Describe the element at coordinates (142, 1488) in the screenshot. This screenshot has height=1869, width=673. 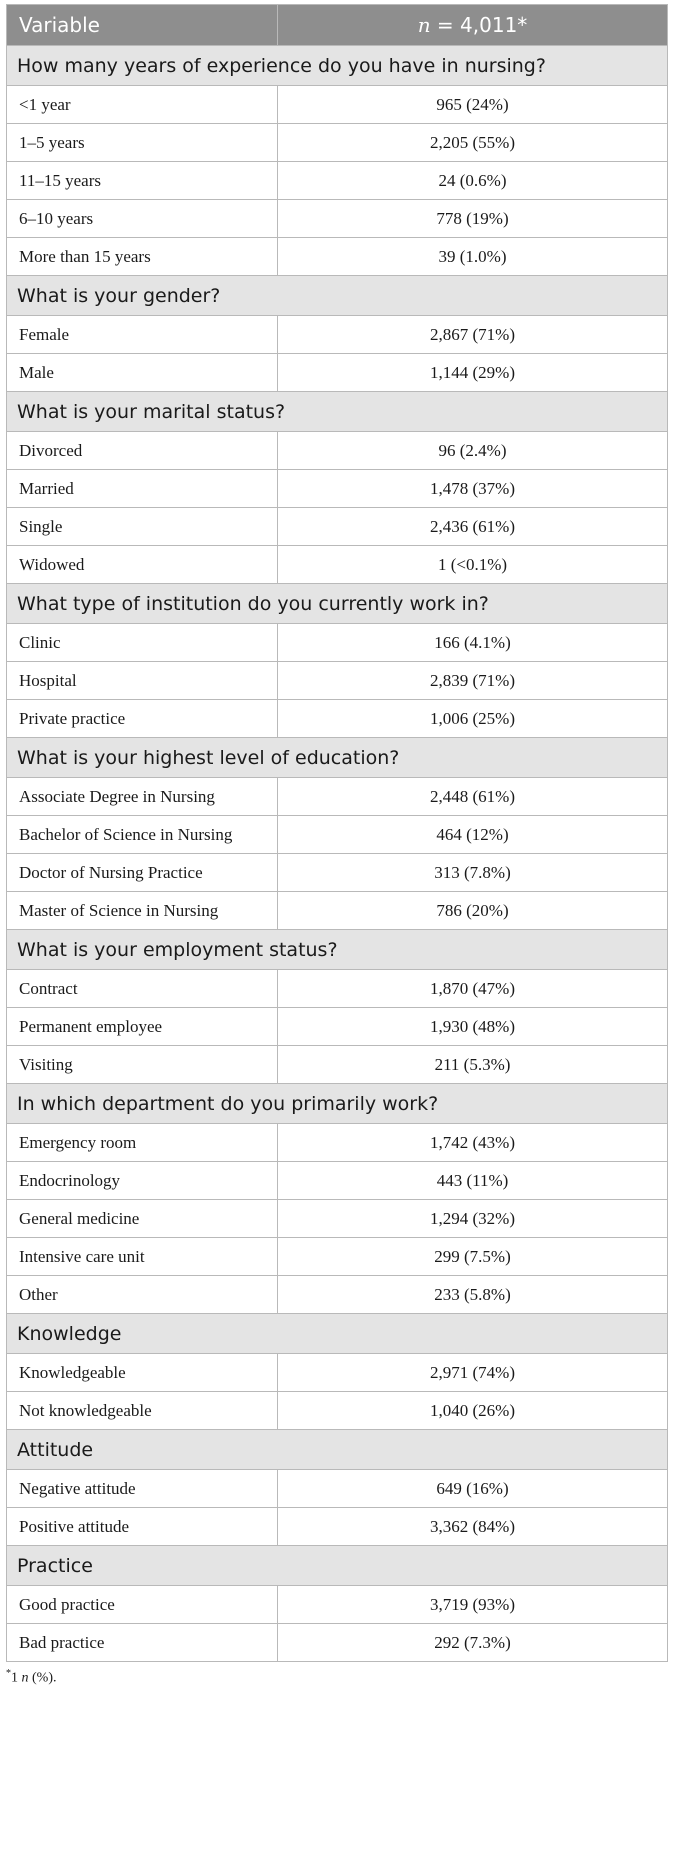
I see `row-label: Negative attitude` at that location.